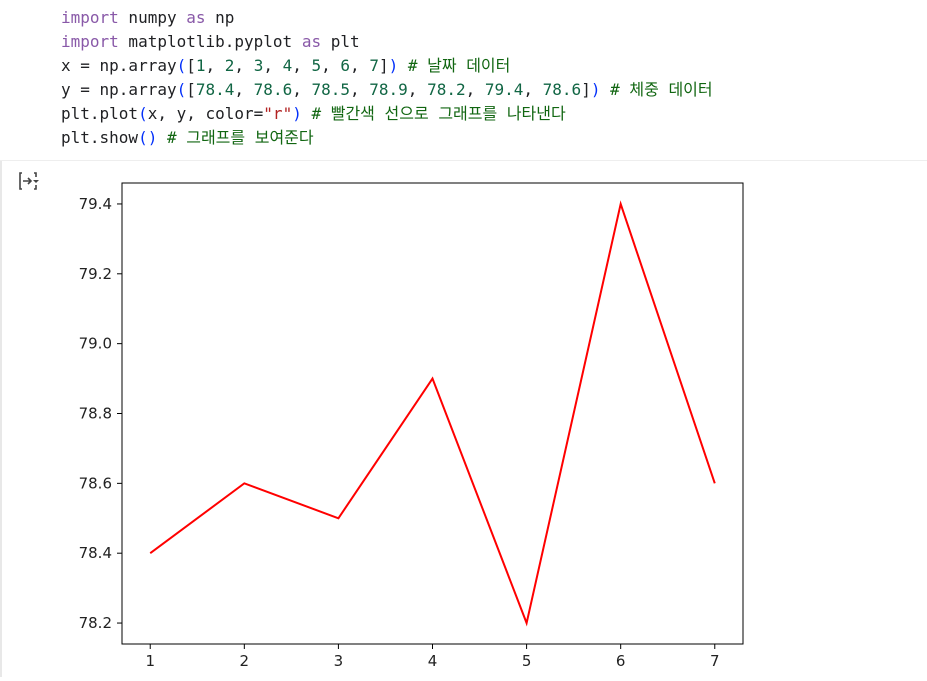 Image resolution: width=927 pixels, height=681 pixels. What do you see at coordinates (245, 661) in the screenshot?
I see `x-tick-label: 2` at bounding box center [245, 661].